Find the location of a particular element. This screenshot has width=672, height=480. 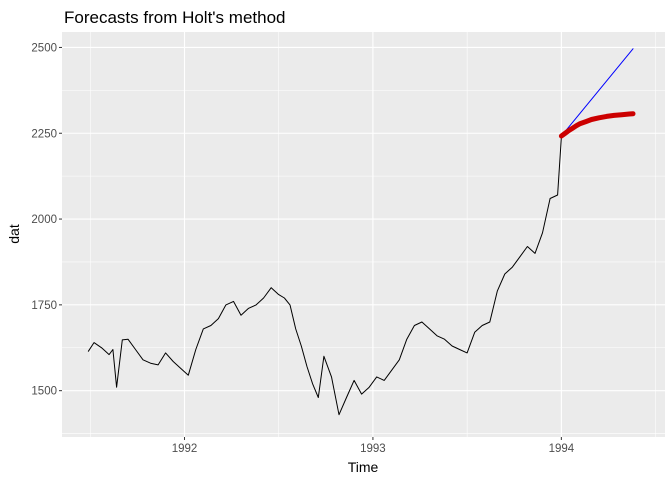

x-axis: 1992 1993 1994 is located at coordinates (373, 446).